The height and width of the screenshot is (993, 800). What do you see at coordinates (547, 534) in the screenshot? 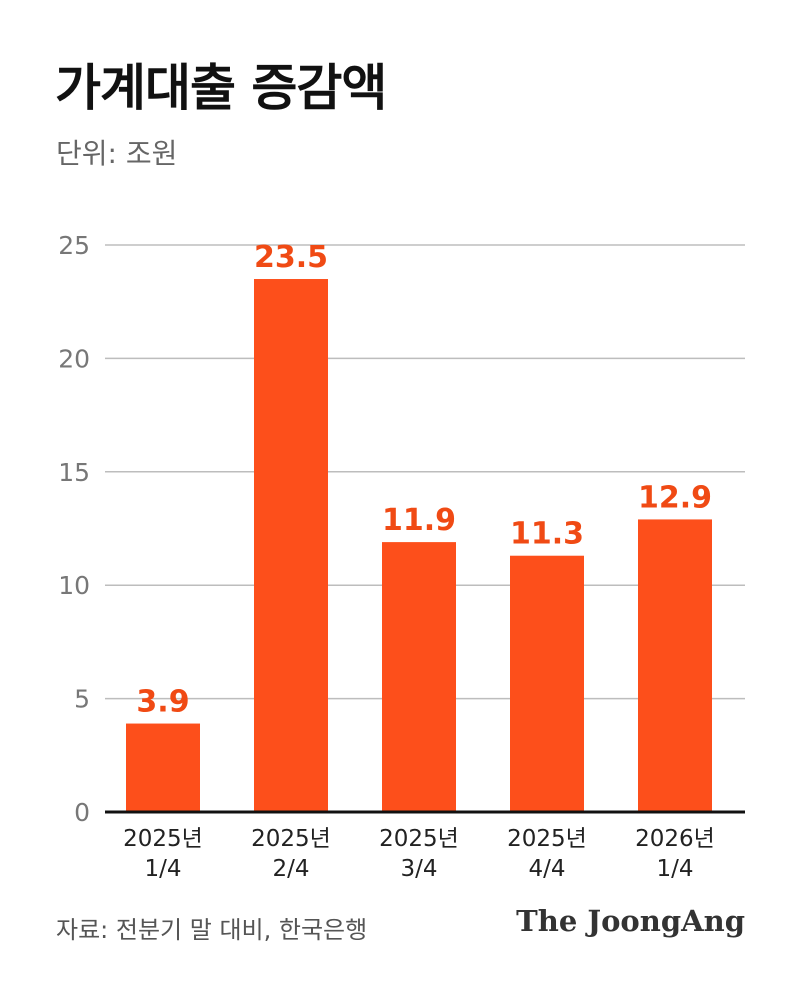
I see `data-label: 11.3` at bounding box center [547, 534].